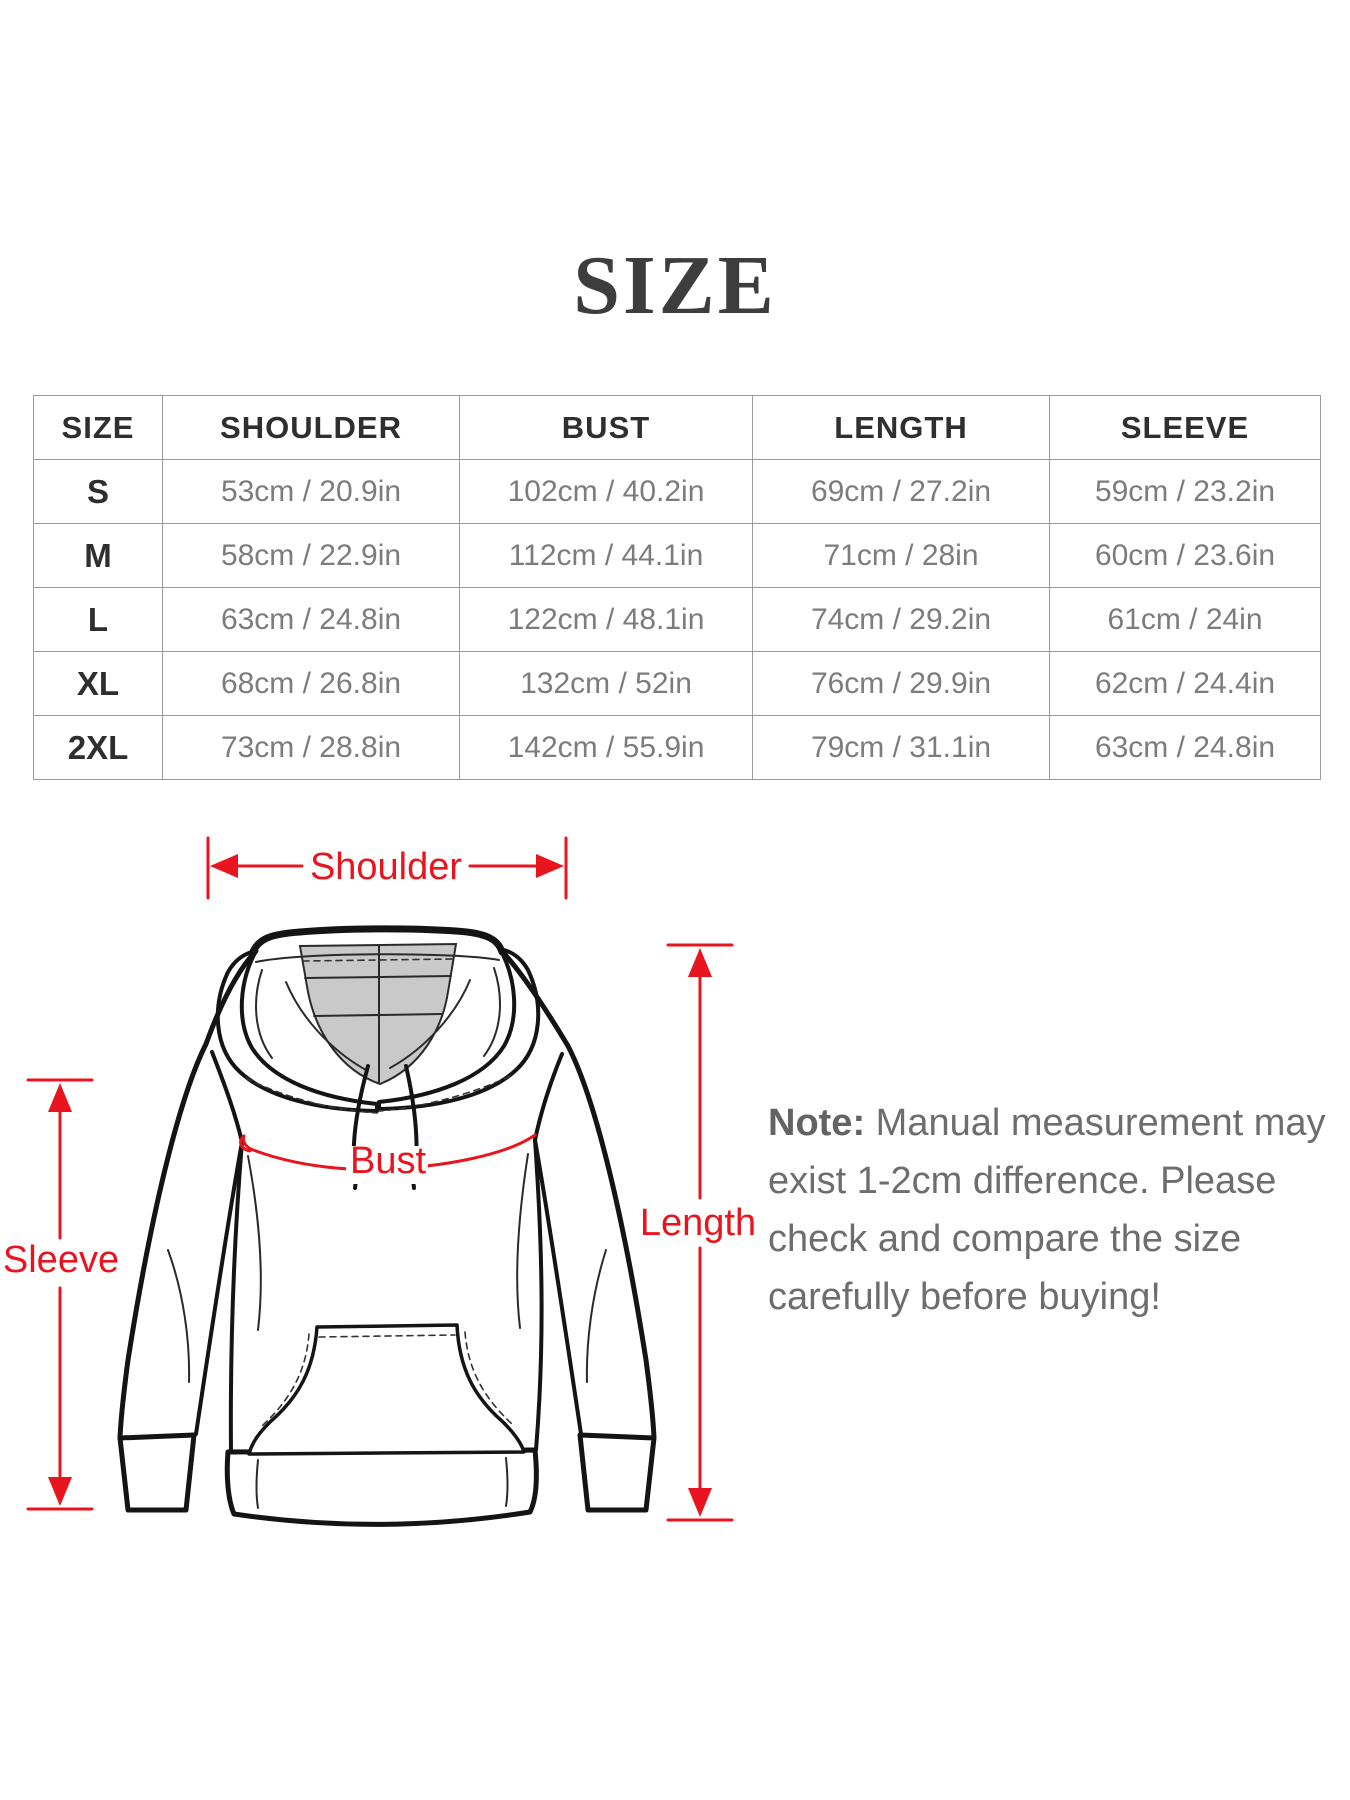 Image resolution: width=1350 pixels, height=1800 pixels. I want to click on length-label: Length, so click(698, 1223).